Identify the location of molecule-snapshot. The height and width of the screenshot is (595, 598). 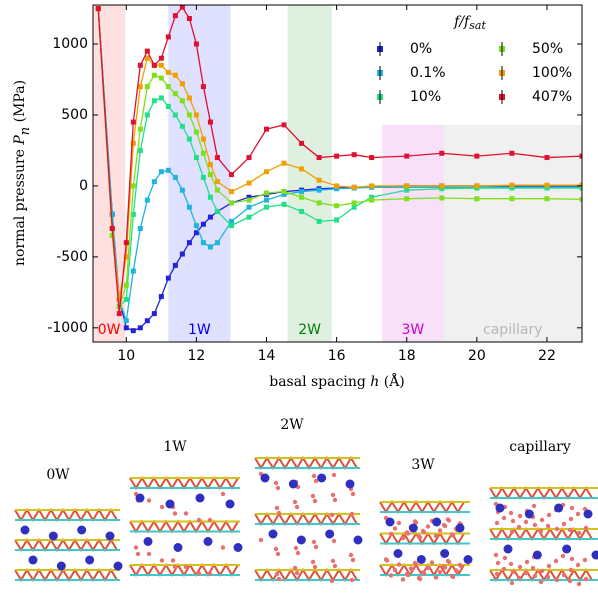
(426, 541).